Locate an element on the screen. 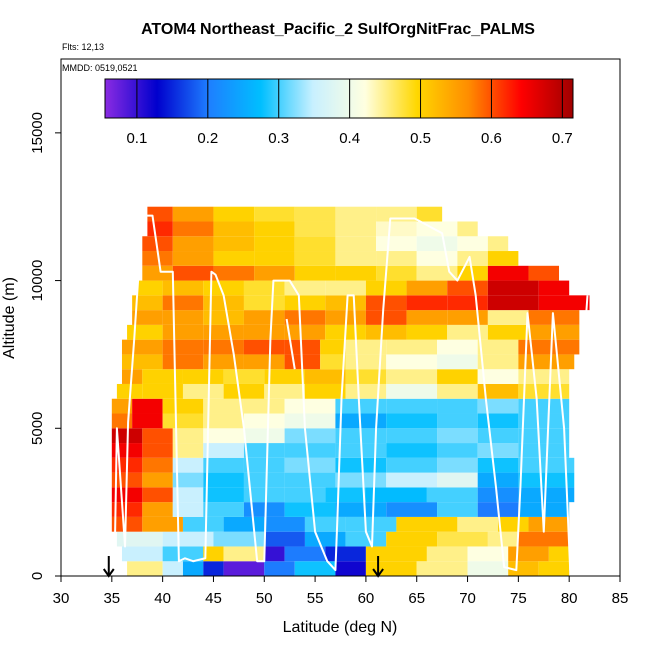 The image size is (650, 650). colorbar-tick-label: 0.2 is located at coordinates (207, 138).